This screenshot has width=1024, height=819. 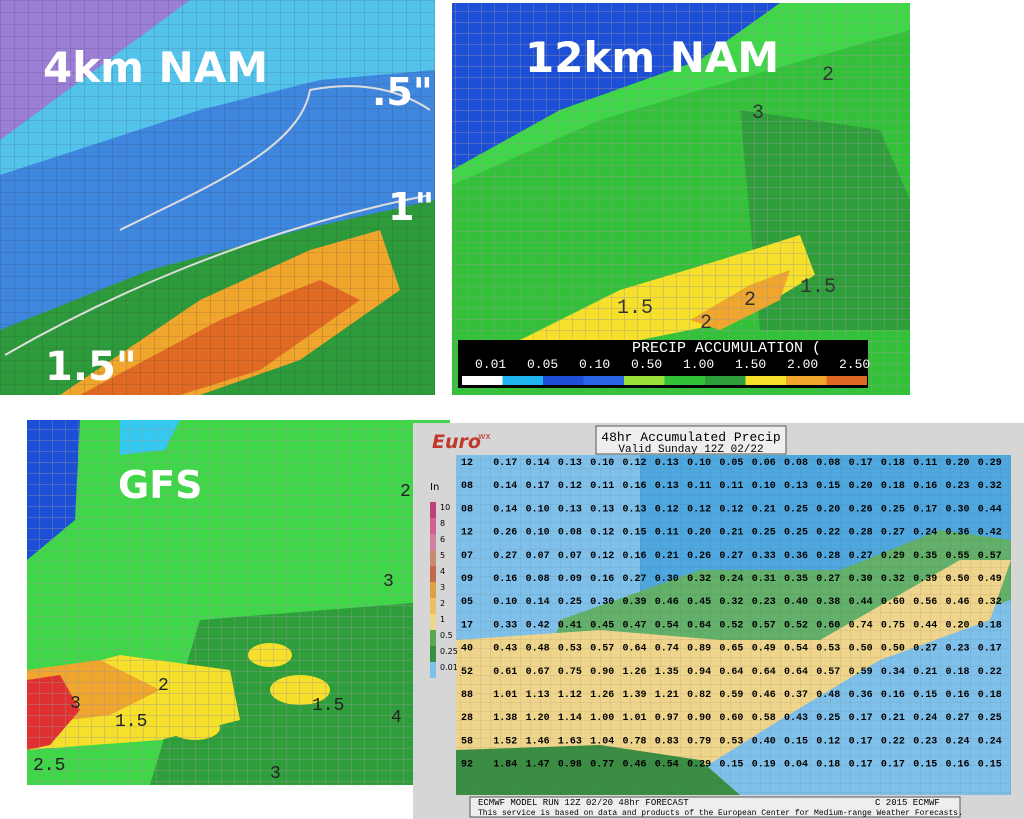 What do you see at coordinates (522, 380) in the screenshot?
I see `legend-swatch` at bounding box center [522, 380].